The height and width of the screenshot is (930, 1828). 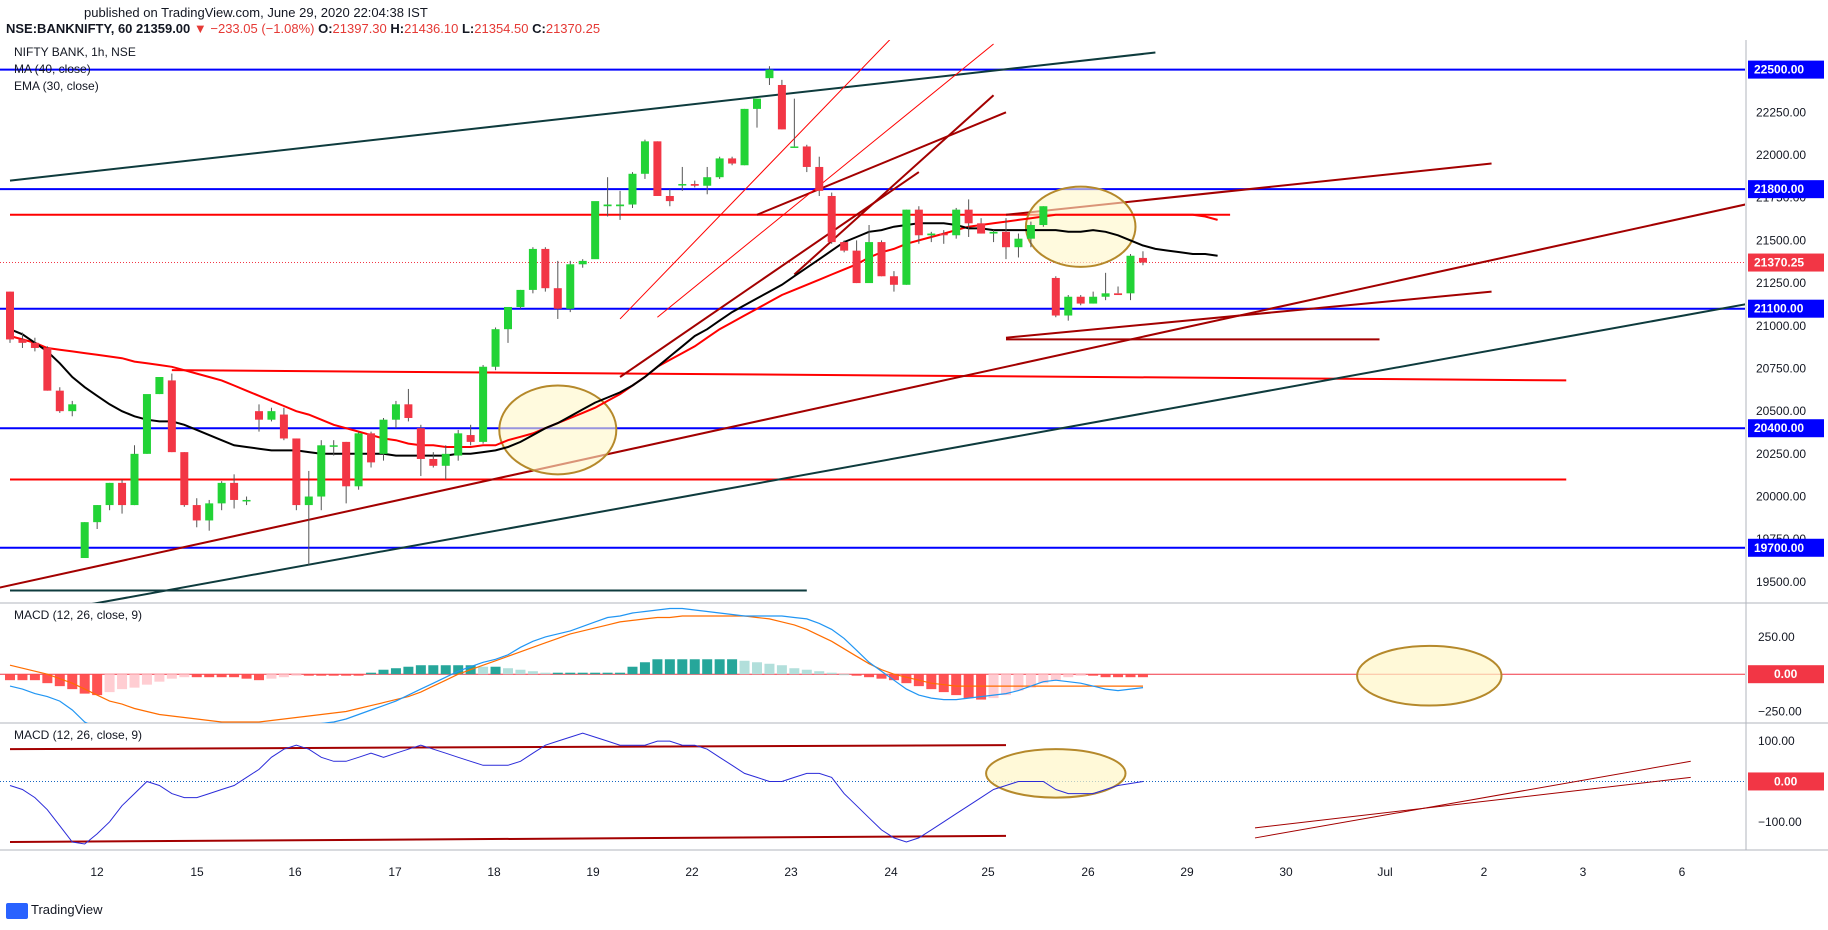 I want to click on price-tick-label: 20500.00, so click(x=1781, y=411).